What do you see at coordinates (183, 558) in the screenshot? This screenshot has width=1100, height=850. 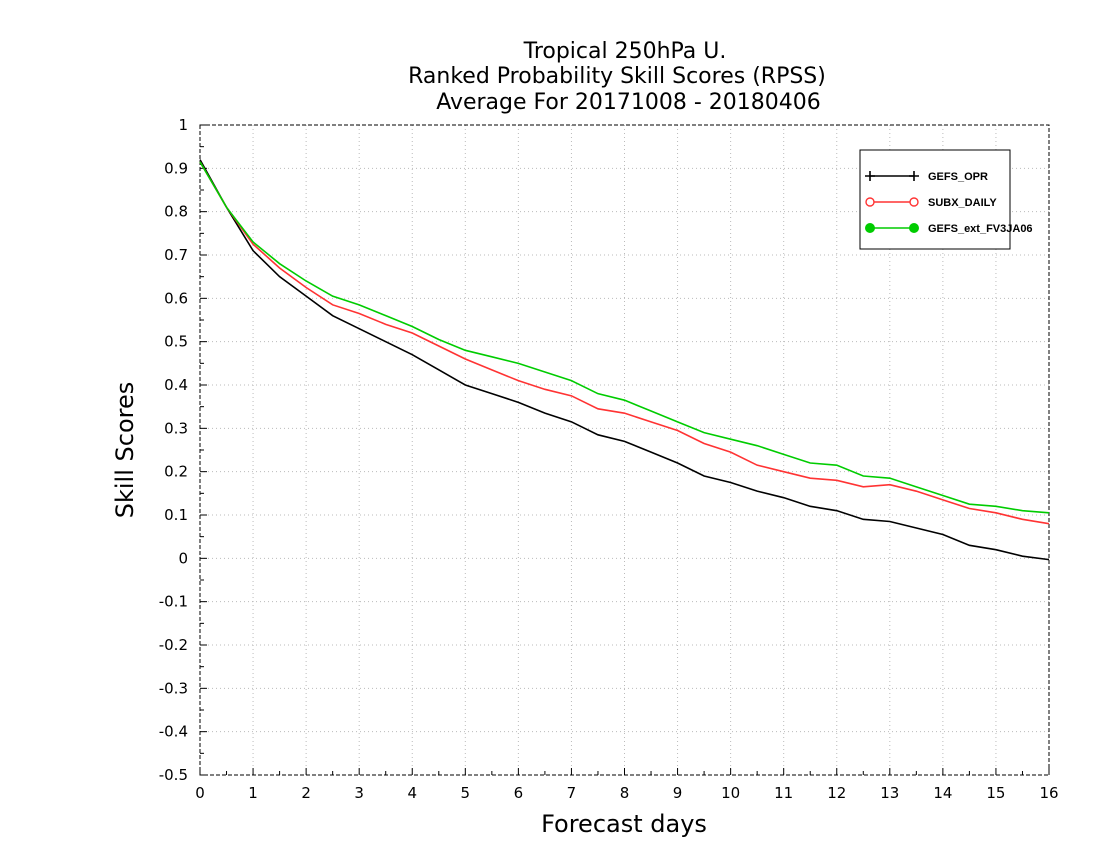 I see `y-tick-label: 0` at bounding box center [183, 558].